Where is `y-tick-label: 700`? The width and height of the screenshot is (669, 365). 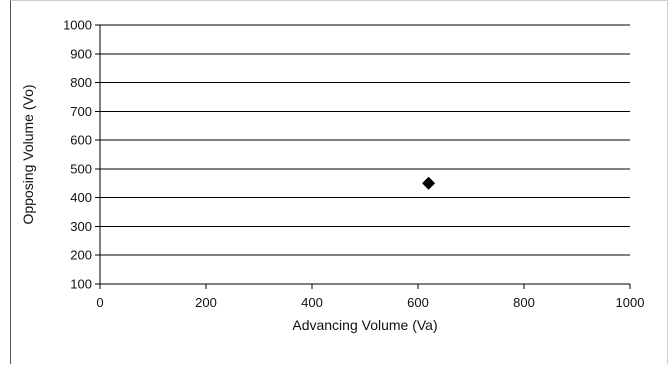 y-tick-label: 700 is located at coordinates (81, 111).